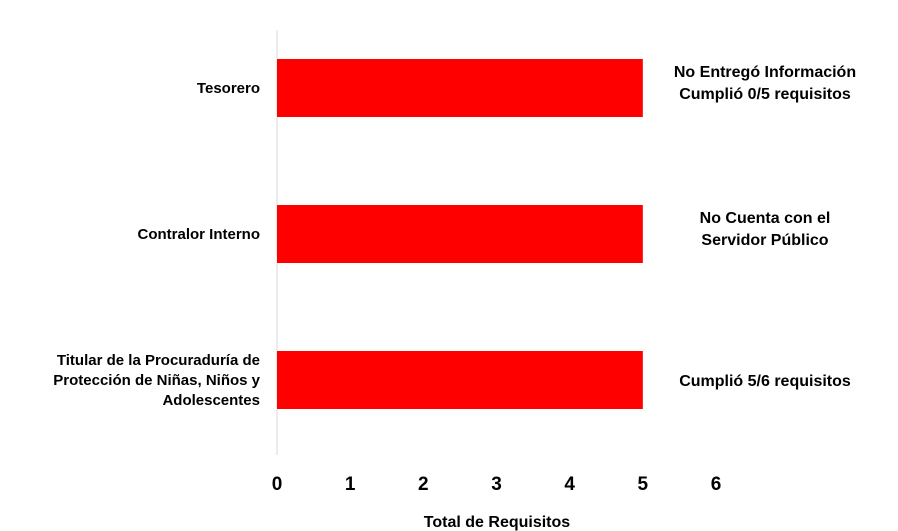 This screenshot has width=898, height=531. I want to click on category-label-1-line-1: Tesorero, so click(228, 88).